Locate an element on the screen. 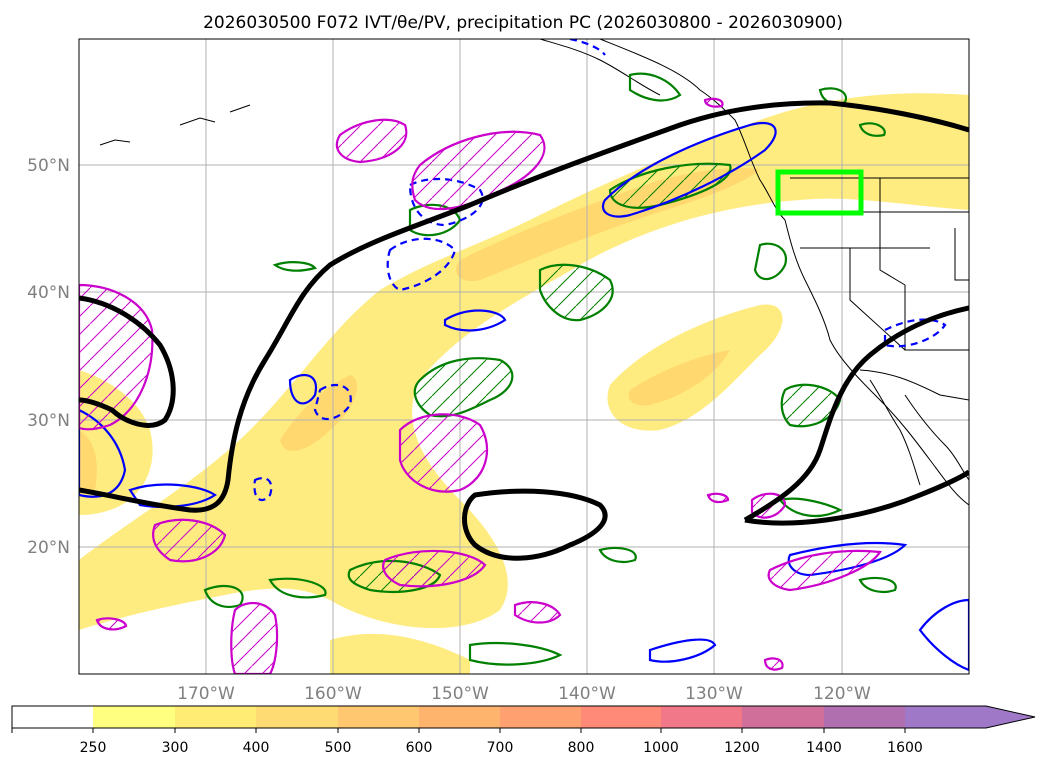  lon-label-140w: 140°W is located at coordinates (587, 694).